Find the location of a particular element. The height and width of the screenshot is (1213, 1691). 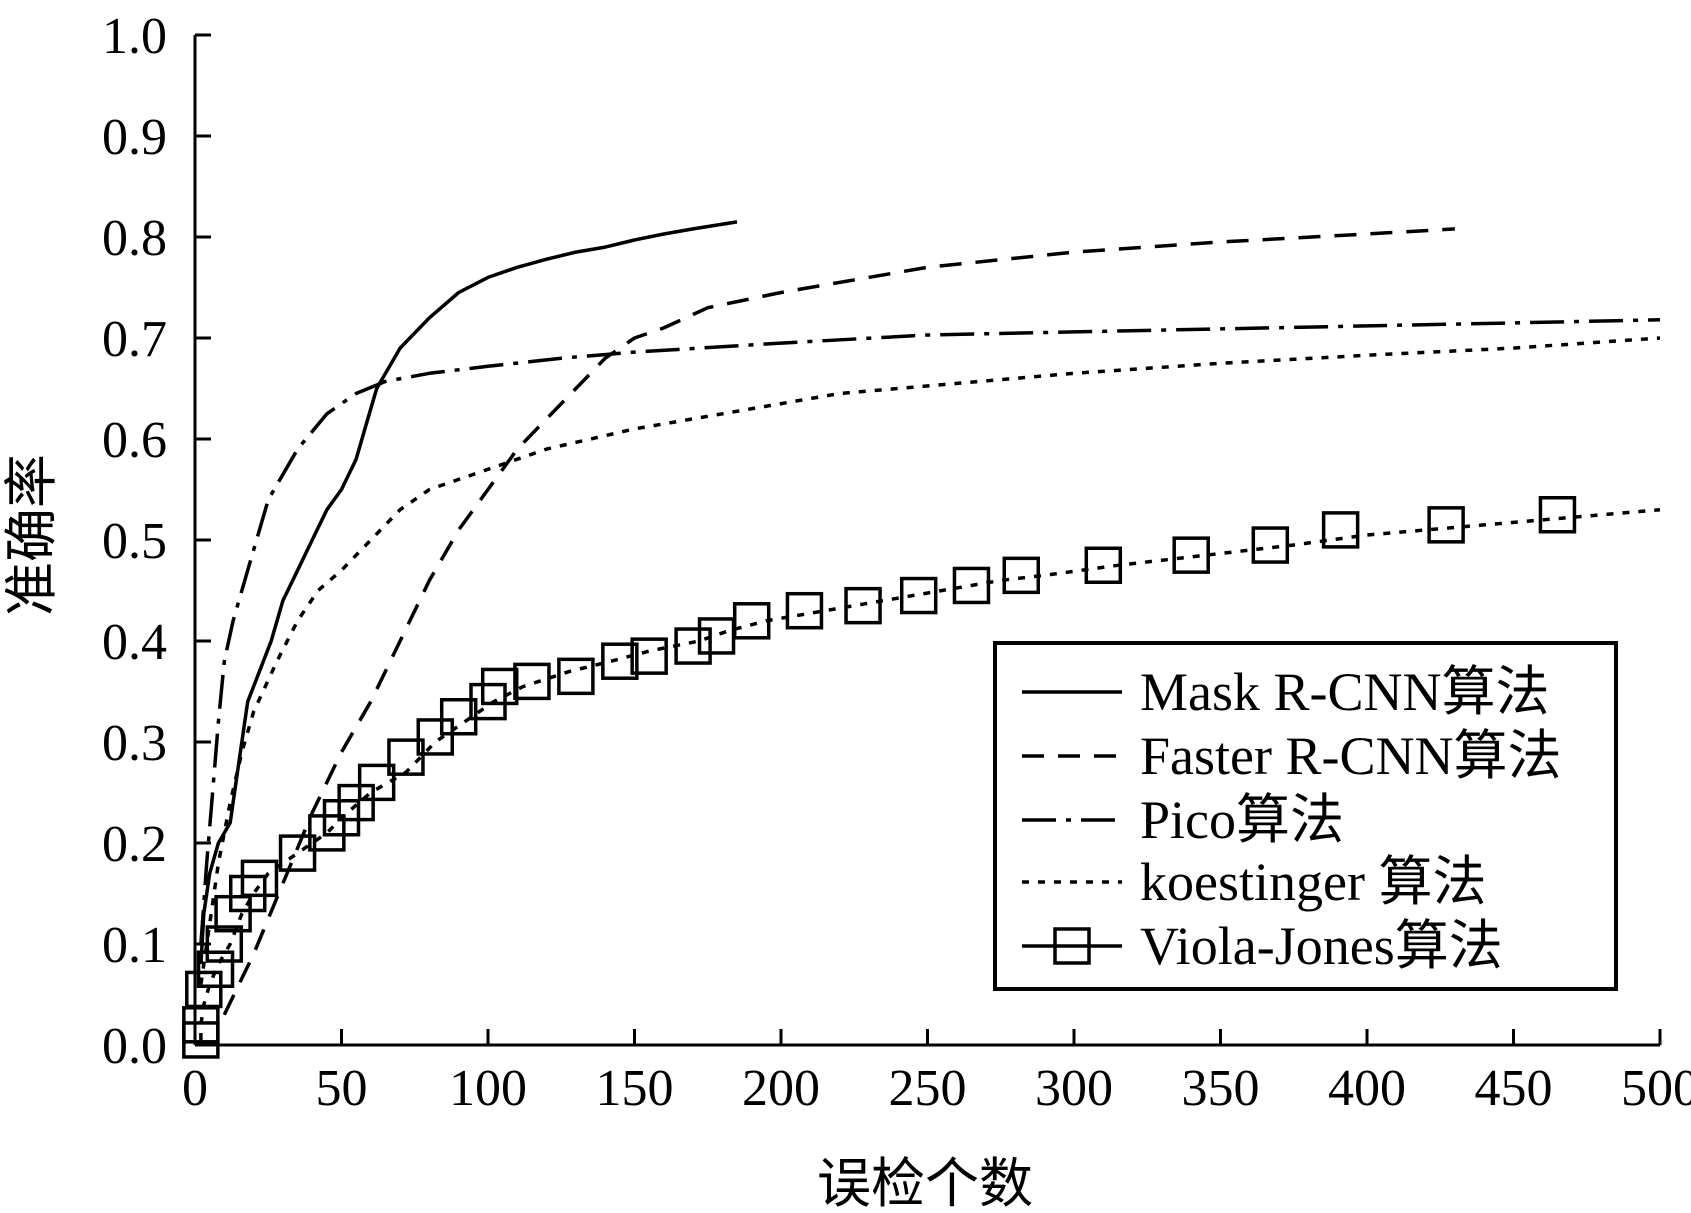

legend-box is located at coordinates (1305, 816).